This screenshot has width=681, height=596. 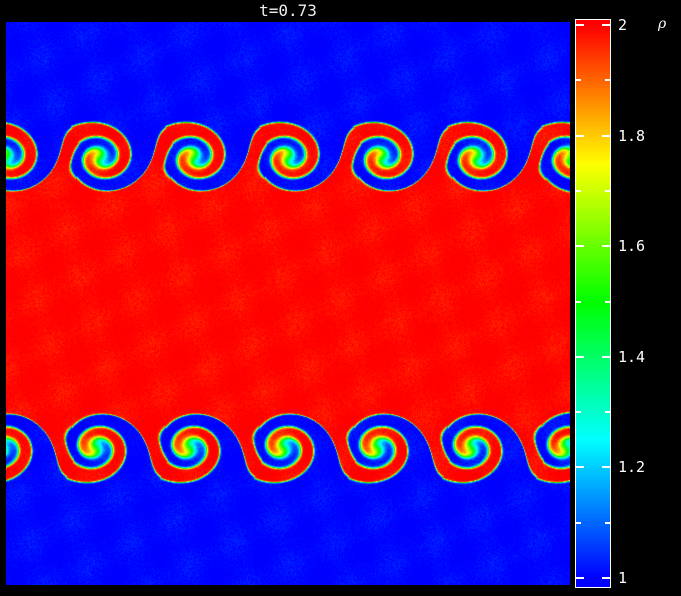 I want to click on plot-title: t=0.73, so click(x=288, y=10).